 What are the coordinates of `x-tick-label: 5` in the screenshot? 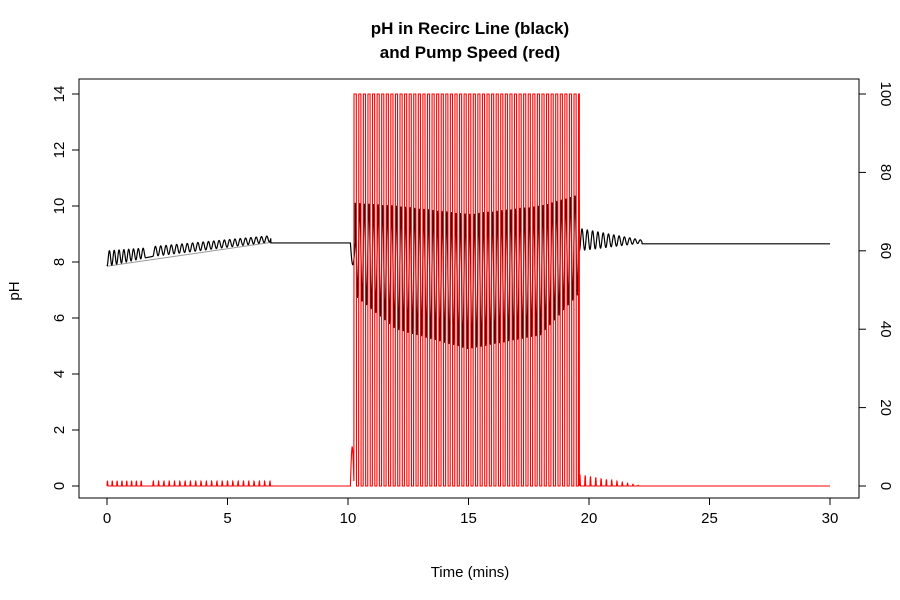 It's located at (227, 518).